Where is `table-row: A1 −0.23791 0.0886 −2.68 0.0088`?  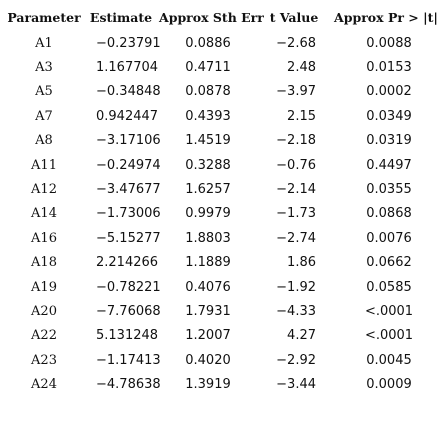 table-row: A1 −0.23791 0.0886 −2.68 0.0088 is located at coordinates (223, 43).